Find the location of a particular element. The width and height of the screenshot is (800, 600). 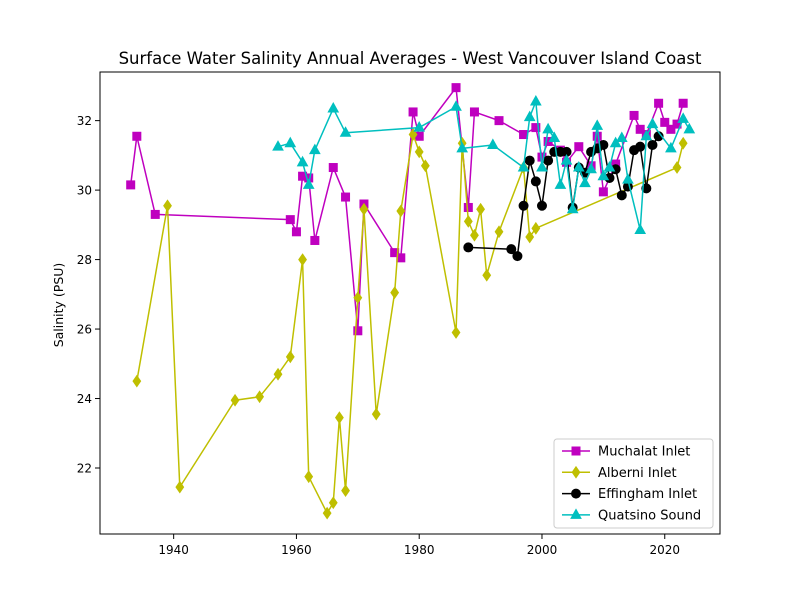

legend-entry: Muchalat Inlet is located at coordinates (626, 452).